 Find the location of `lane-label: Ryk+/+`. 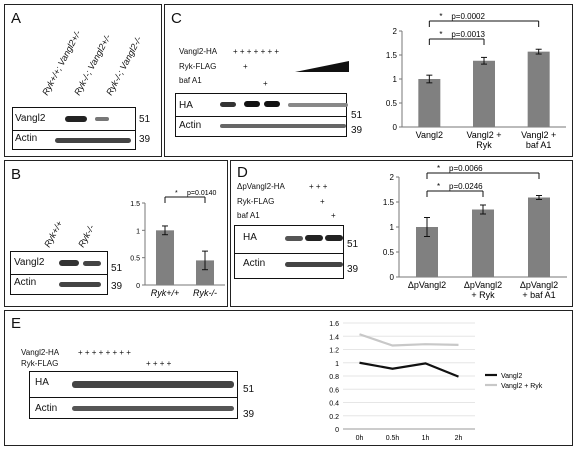

lane-label: Ryk+/+ is located at coordinates (53, 234).